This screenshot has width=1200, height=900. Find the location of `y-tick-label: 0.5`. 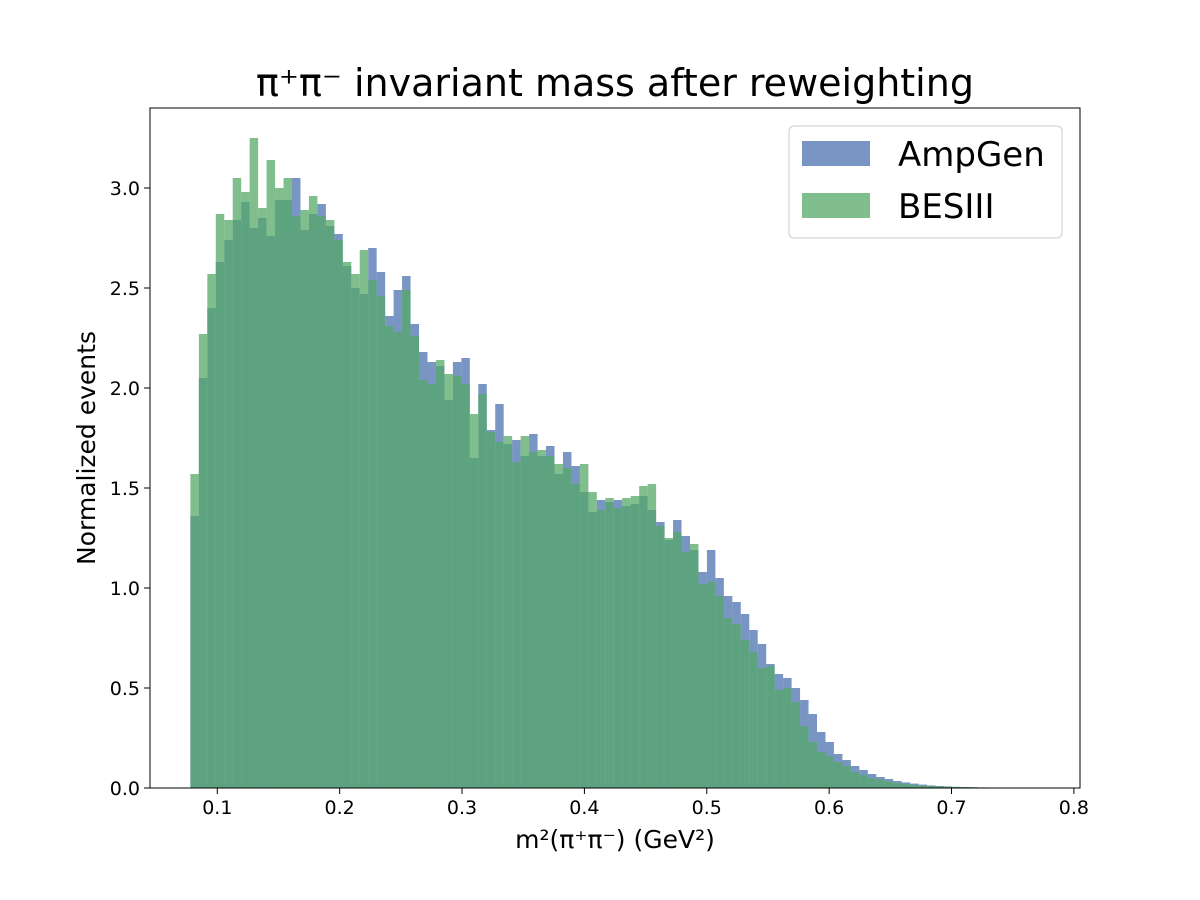

y-tick-label: 0.5 is located at coordinates (125, 689).